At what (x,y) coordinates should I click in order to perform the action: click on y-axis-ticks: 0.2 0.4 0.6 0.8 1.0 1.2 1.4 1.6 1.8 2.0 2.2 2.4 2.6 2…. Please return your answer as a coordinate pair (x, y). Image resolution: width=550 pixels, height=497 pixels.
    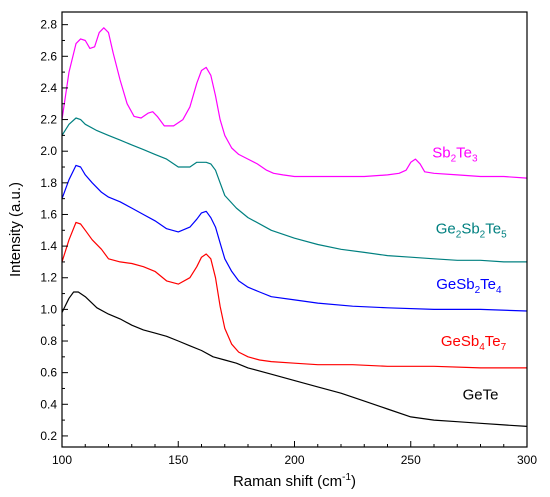
    Looking at the image, I should click on (54, 230).